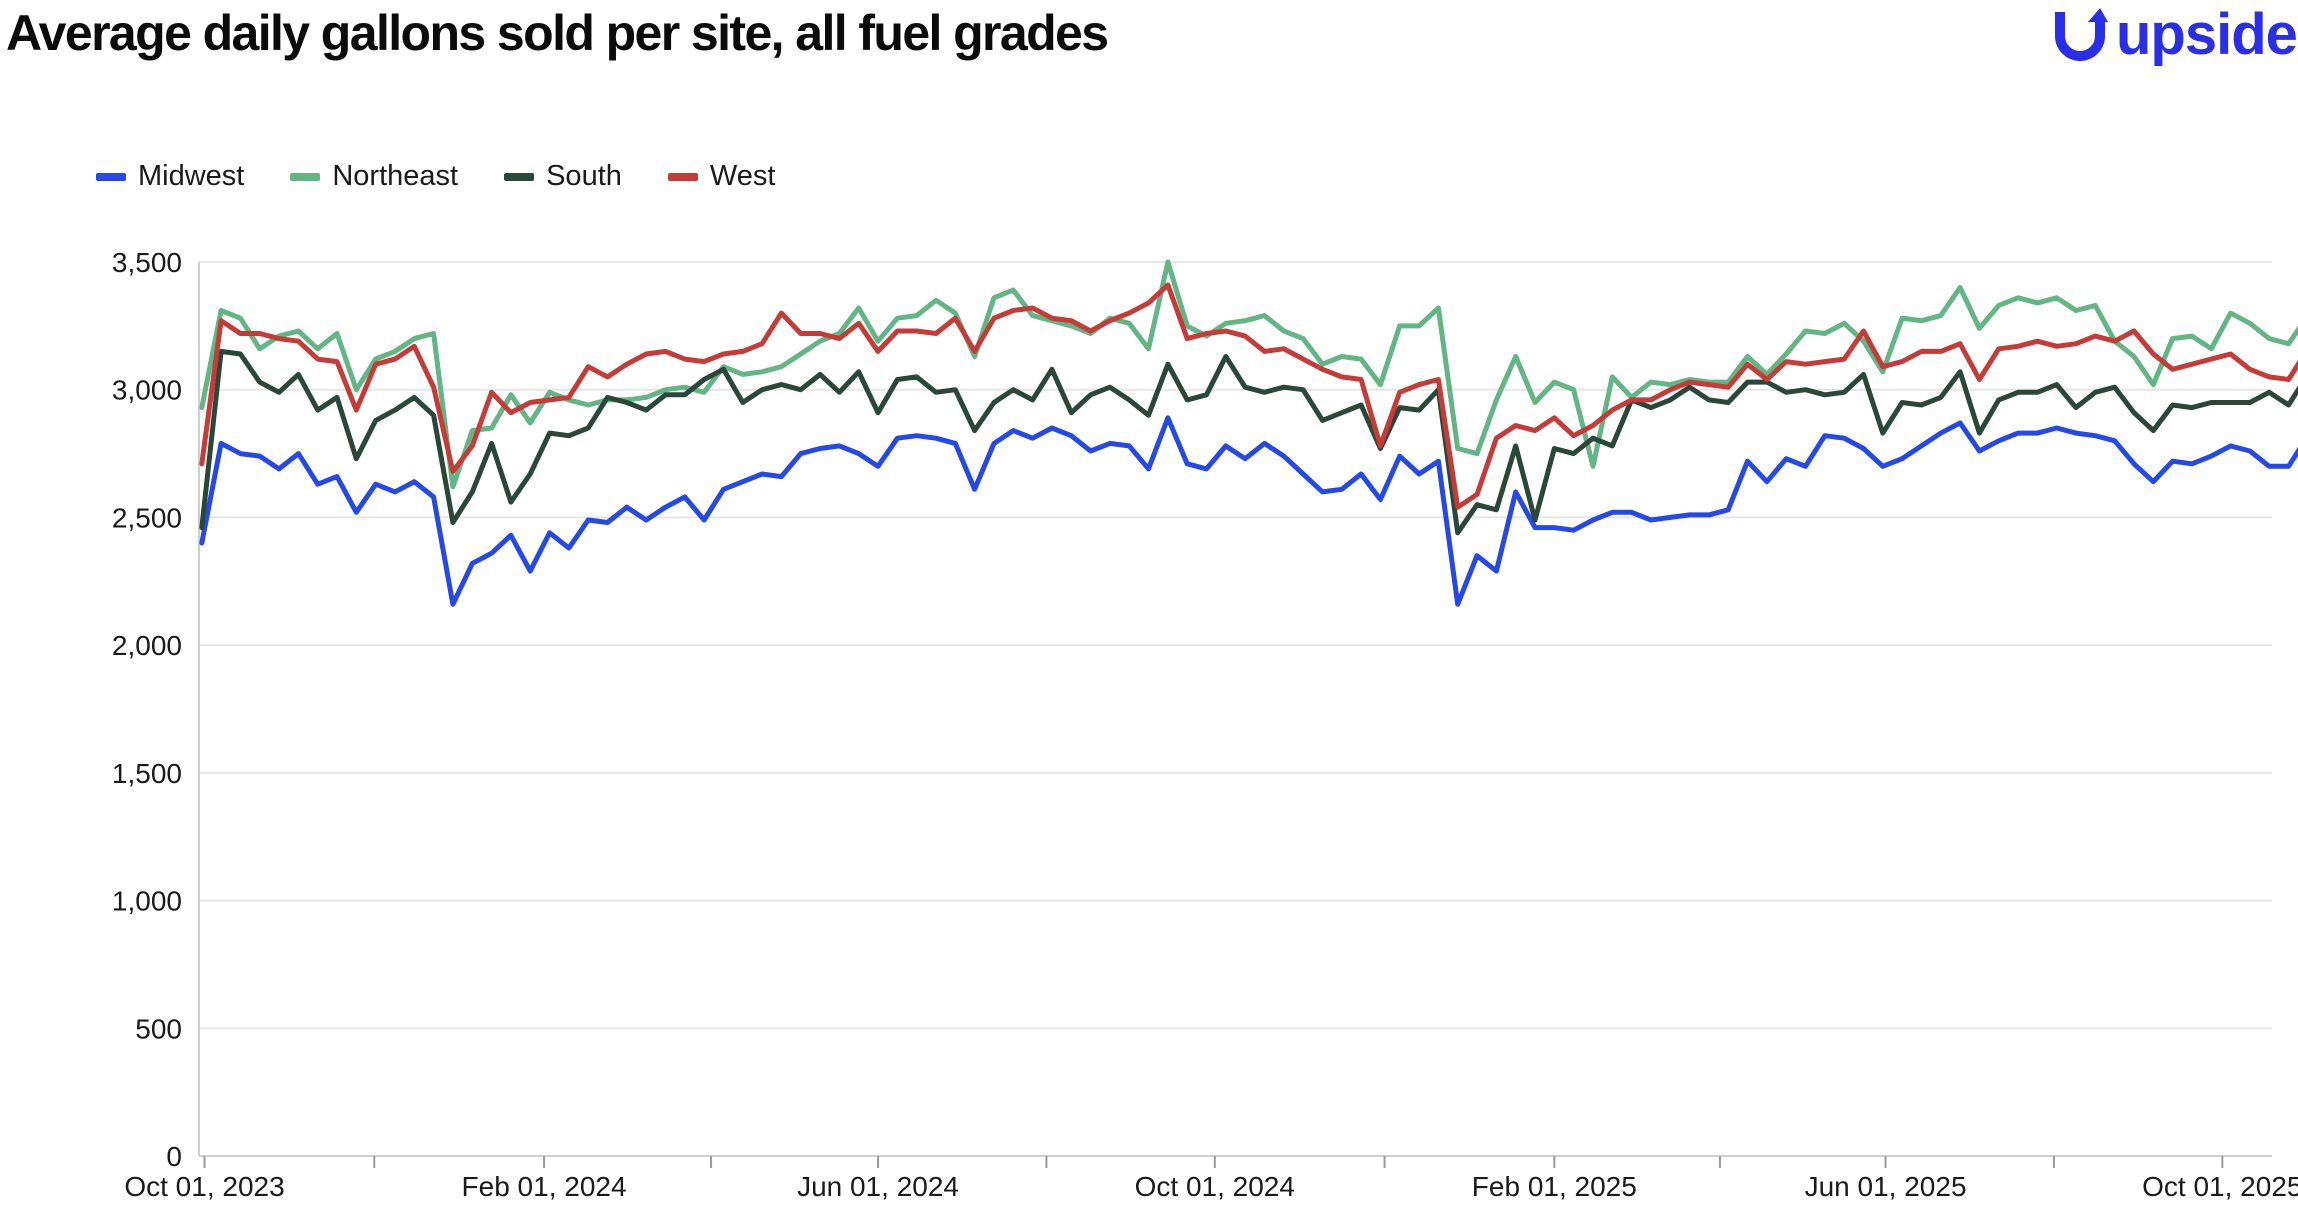 The image size is (2298, 1216). I want to click on y-tick-label: 3,000, so click(147, 390).